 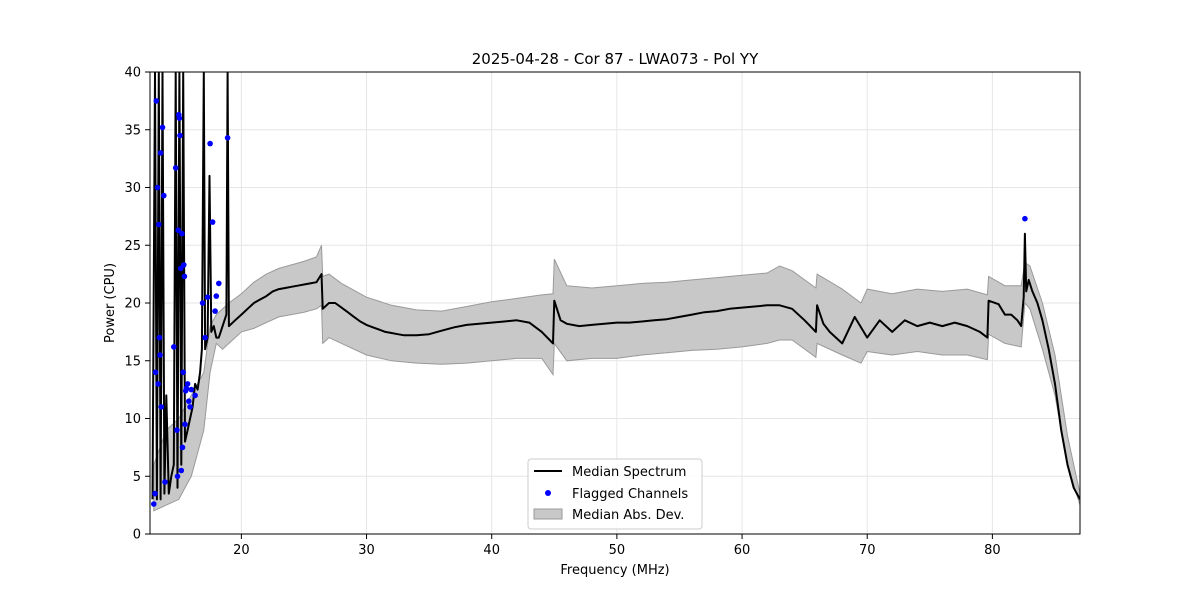 I want to click on x-tick-label: 30, so click(x=366, y=550).